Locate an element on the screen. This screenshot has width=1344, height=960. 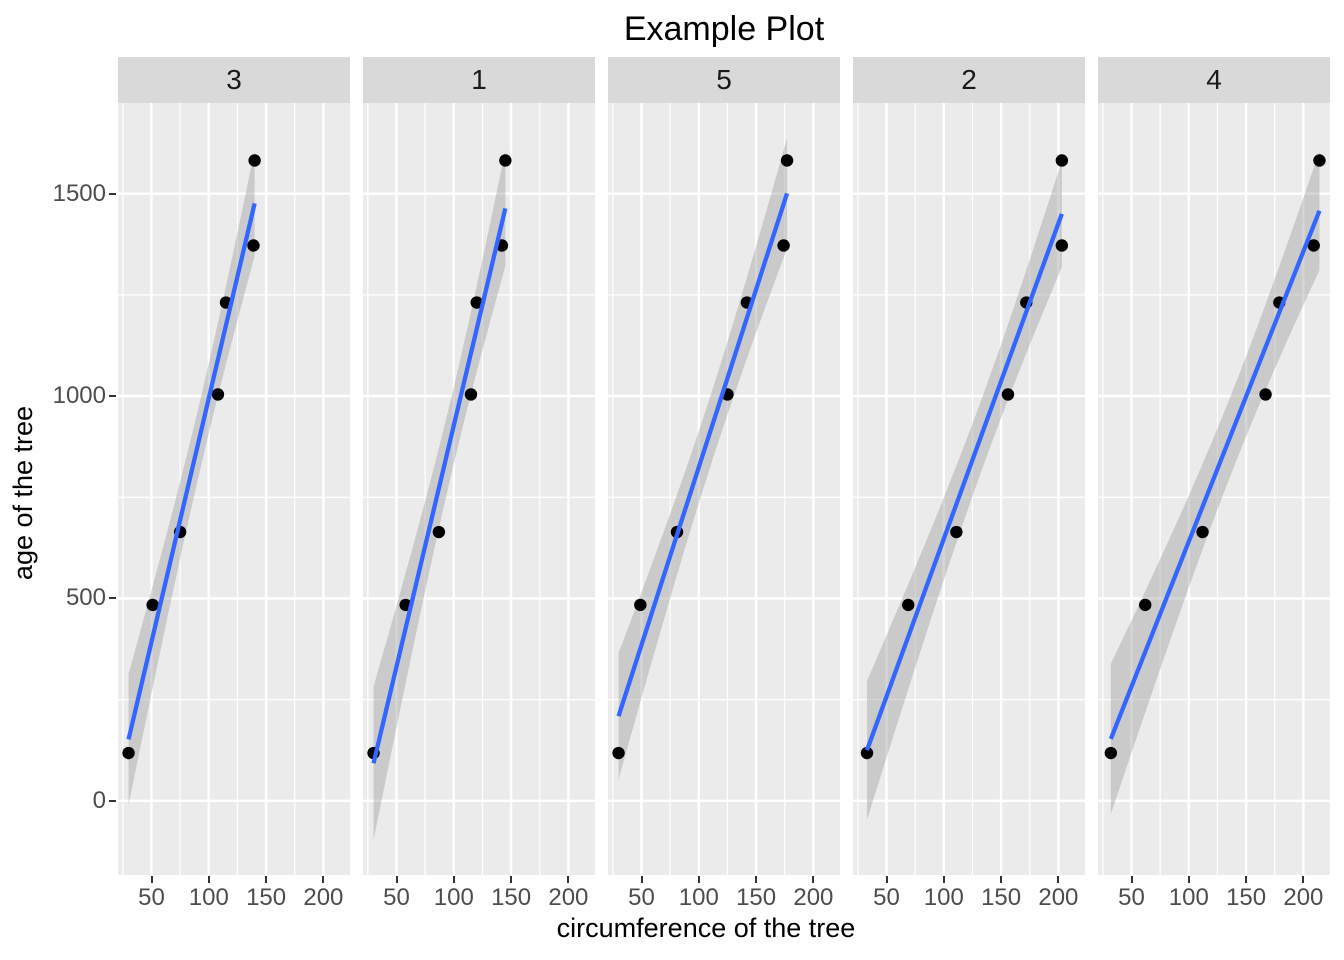
y-axis-title: age of the tree is located at coordinates (23, 493).